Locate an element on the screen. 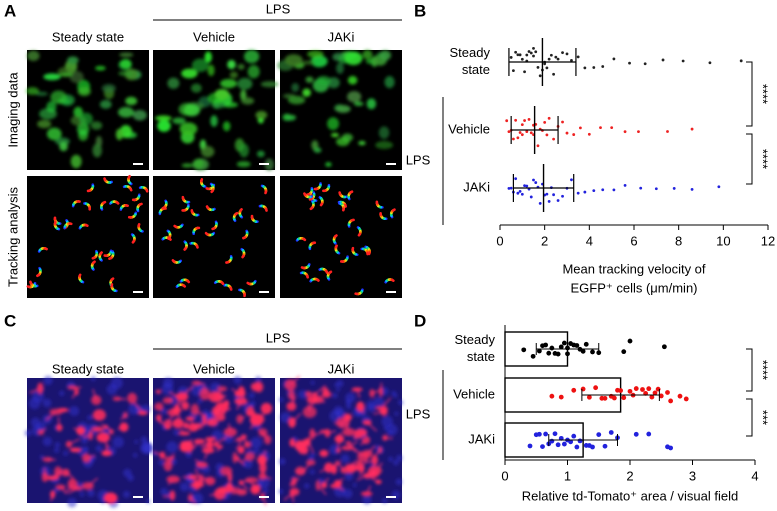 The image size is (777, 511). panel-label: D is located at coordinates (420, 320).